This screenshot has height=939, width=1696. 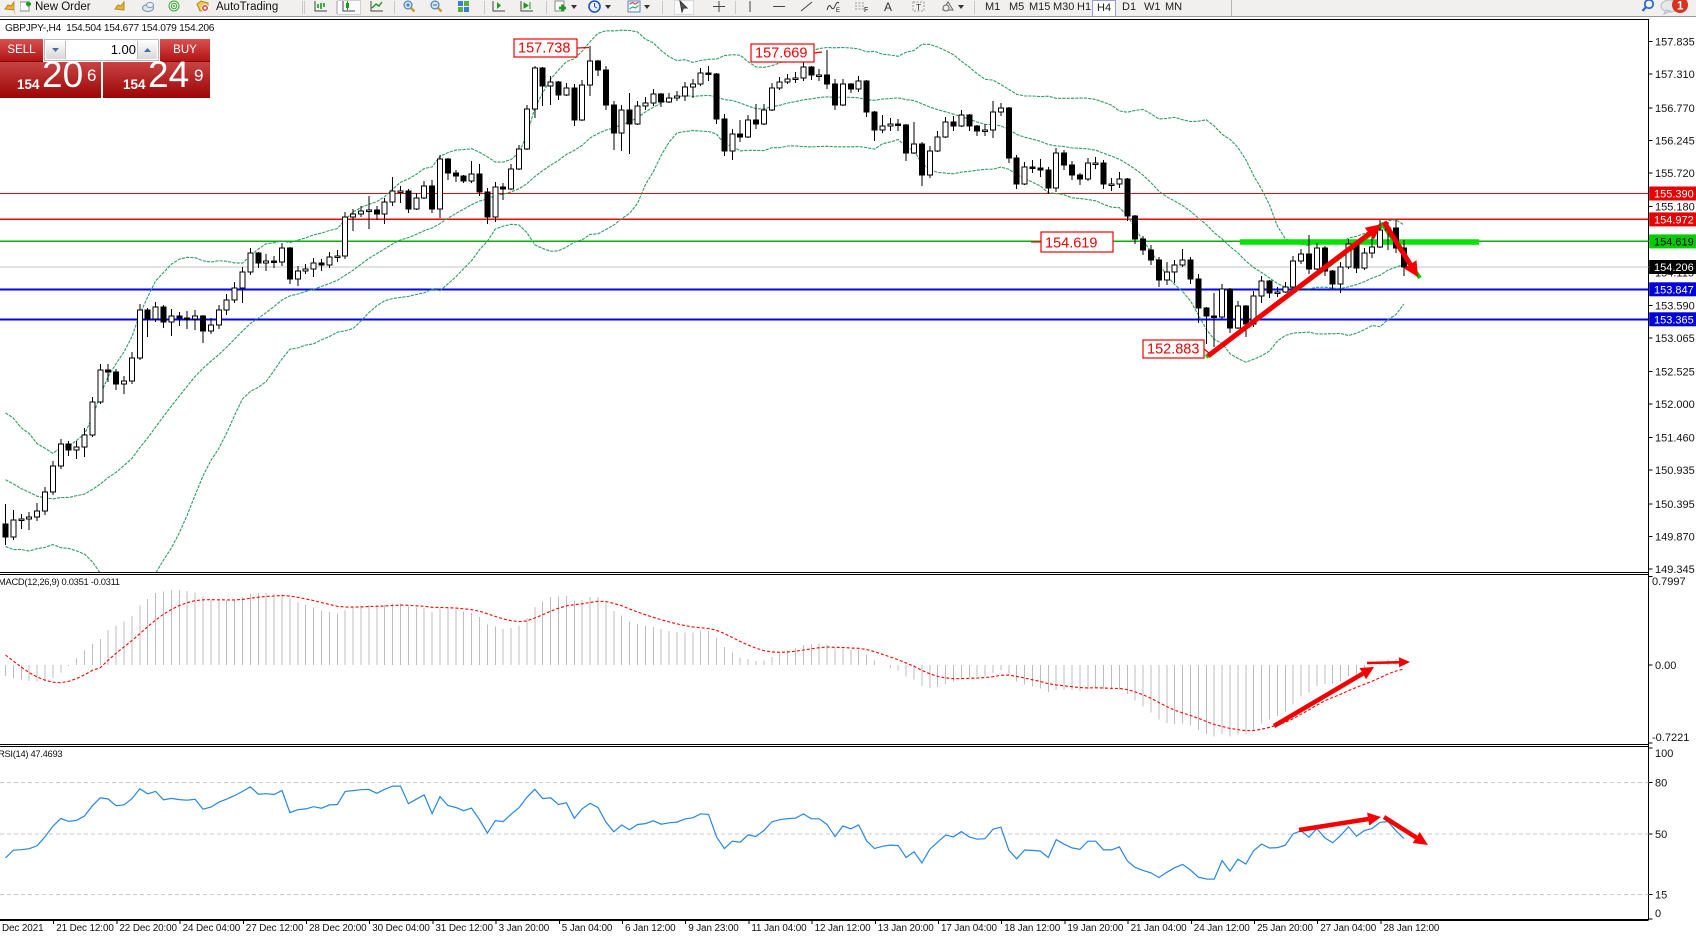 I want to click on svg-text: -0.7221, so click(x=1670, y=738).